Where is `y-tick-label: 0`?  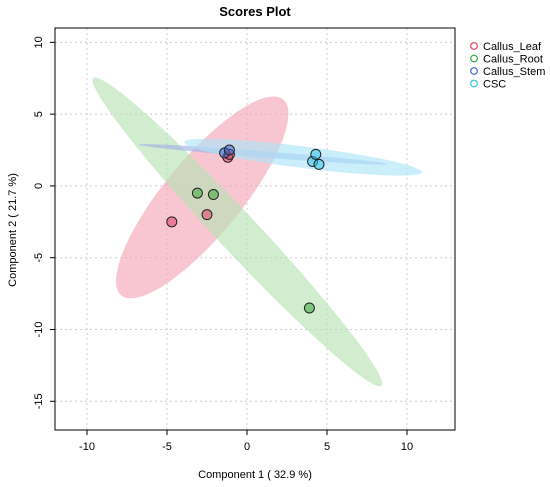 y-tick-label: 0 is located at coordinates (39, 186).